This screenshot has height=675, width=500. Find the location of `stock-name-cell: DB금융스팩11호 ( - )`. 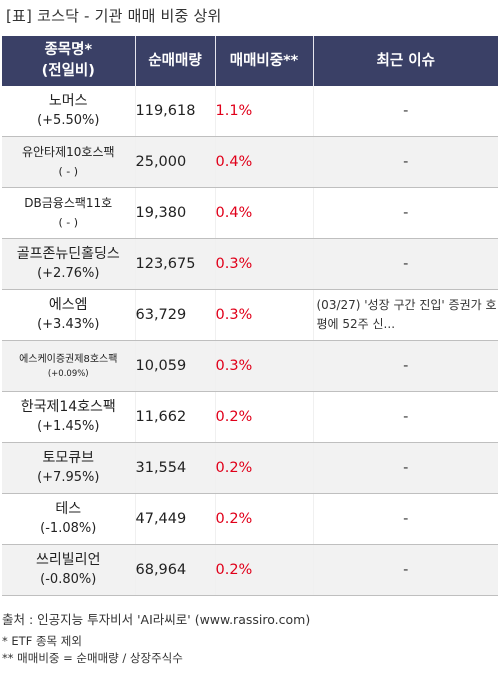

stock-name-cell: DB금융스팩11호 ( - ) is located at coordinates (69, 213).